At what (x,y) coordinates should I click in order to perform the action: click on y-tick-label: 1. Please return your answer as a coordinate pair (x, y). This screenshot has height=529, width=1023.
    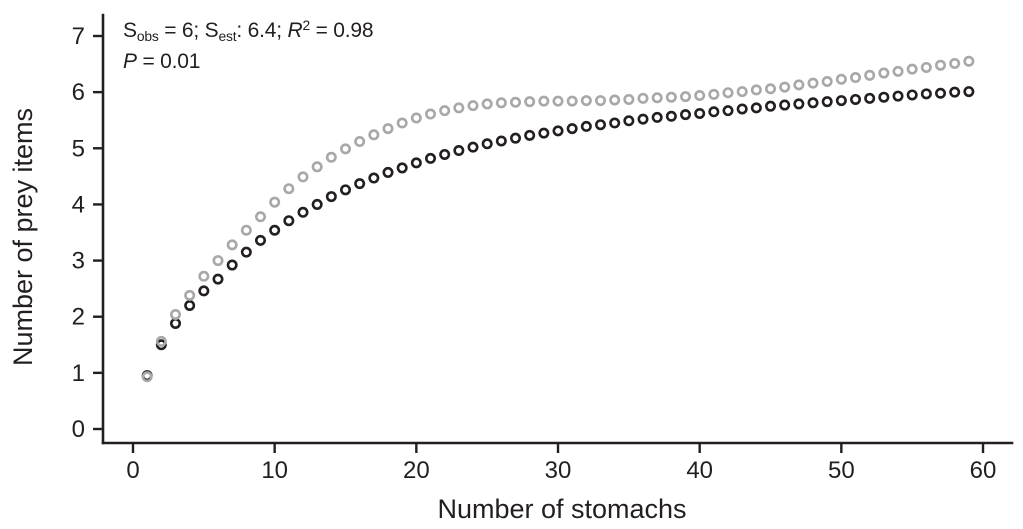
    Looking at the image, I should click on (78, 373).